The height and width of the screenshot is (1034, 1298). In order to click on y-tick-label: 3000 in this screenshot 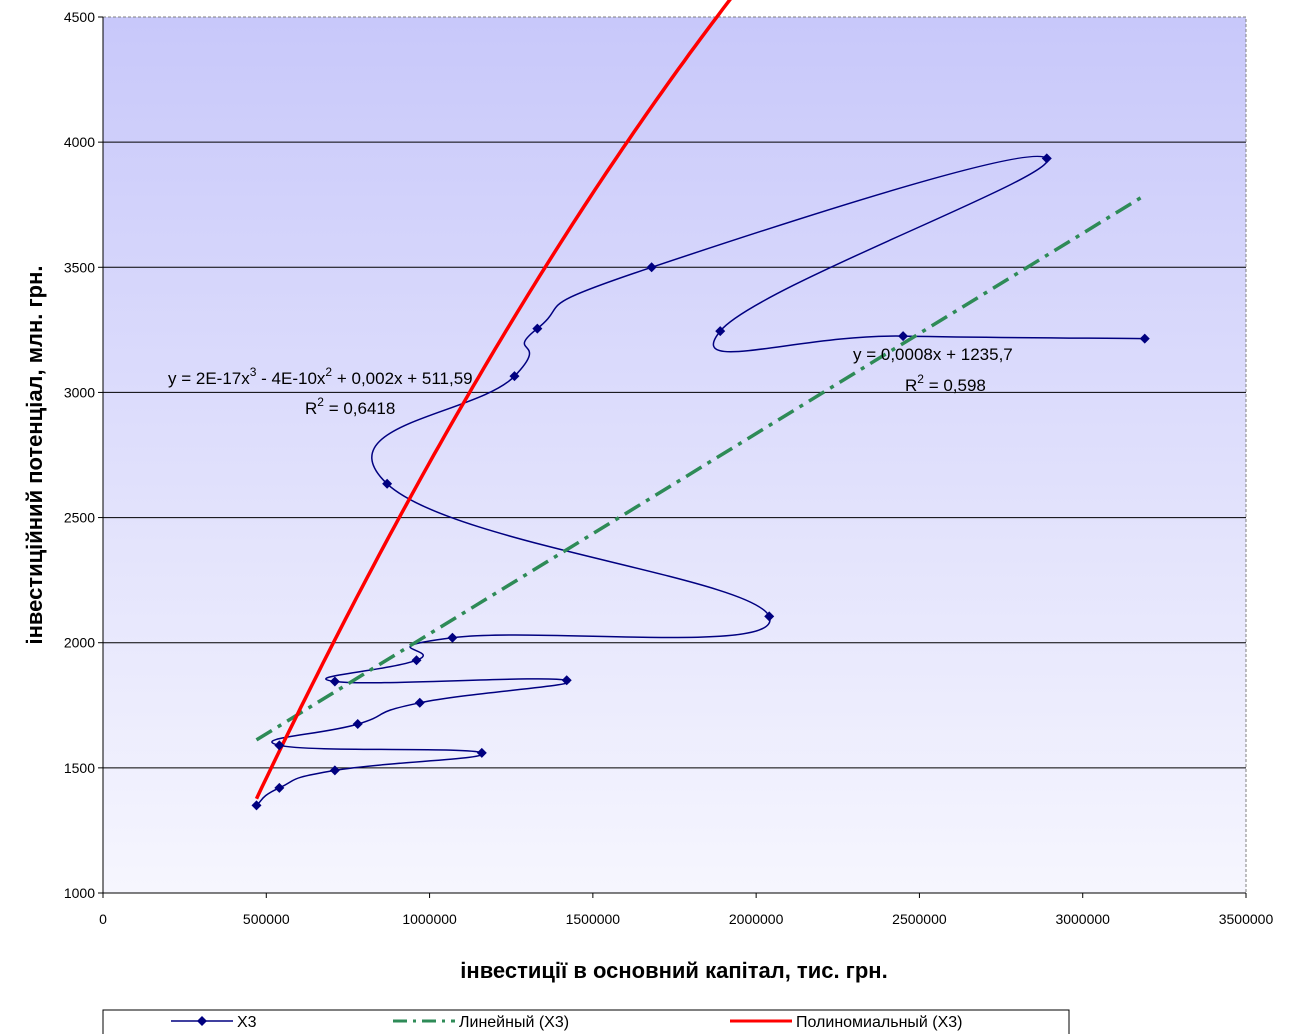, I will do `click(79, 392)`.